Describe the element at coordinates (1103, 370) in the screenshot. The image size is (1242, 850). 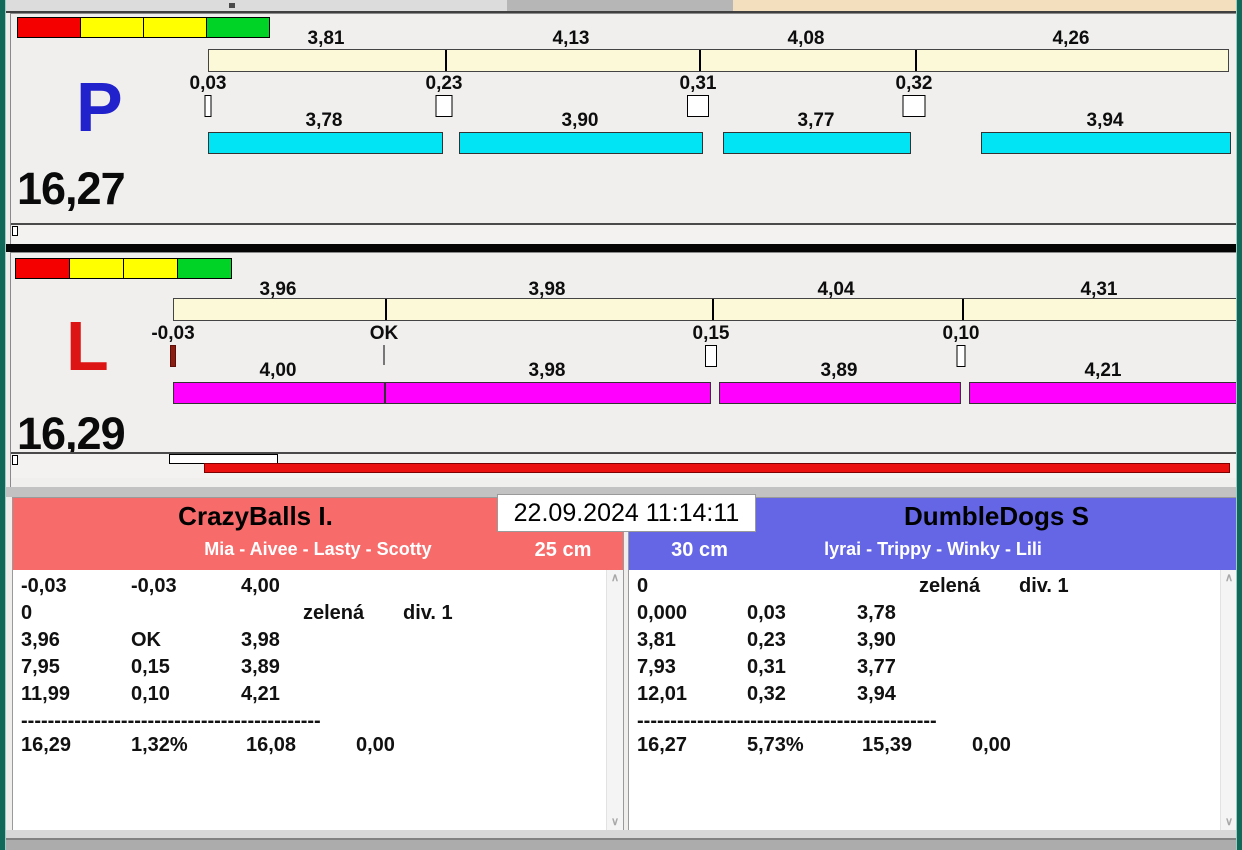
I see `run-time-label: 4,21` at that location.